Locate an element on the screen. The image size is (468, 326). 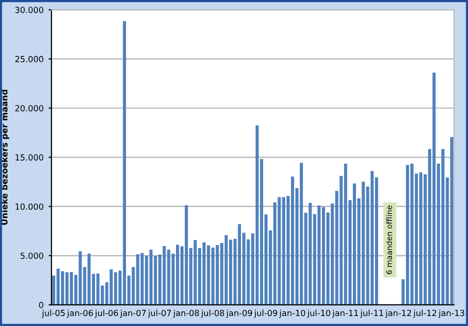
x-tick-label: jan-06 is located at coordinates (79, 314).